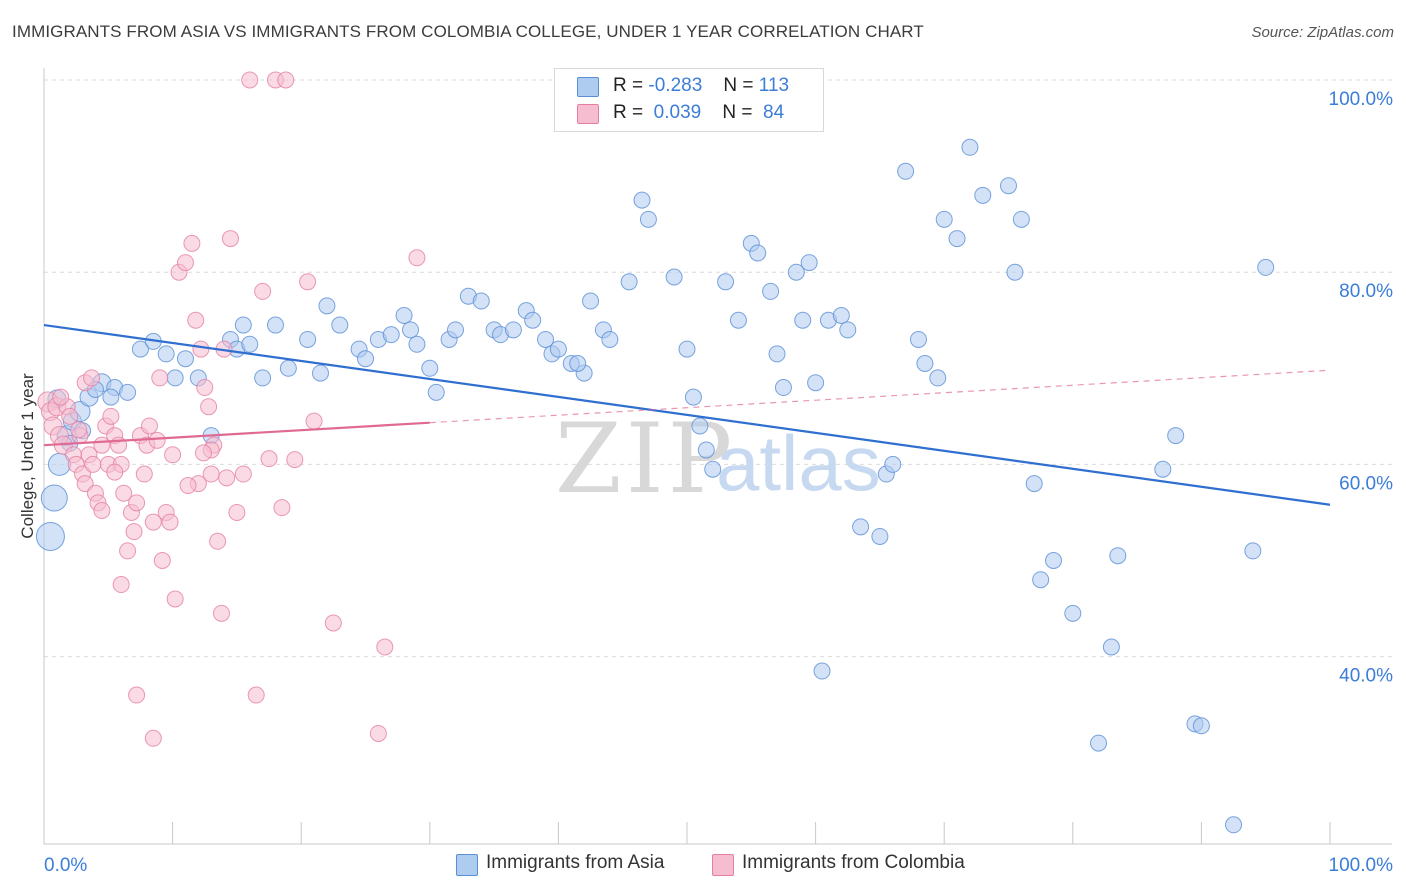 The width and height of the screenshot is (1406, 892). Describe the element at coordinates (689, 100) in the screenshot. I see `stats-legend: R = -0.283 N = 113 R = 0.039 N = 84` at that location.